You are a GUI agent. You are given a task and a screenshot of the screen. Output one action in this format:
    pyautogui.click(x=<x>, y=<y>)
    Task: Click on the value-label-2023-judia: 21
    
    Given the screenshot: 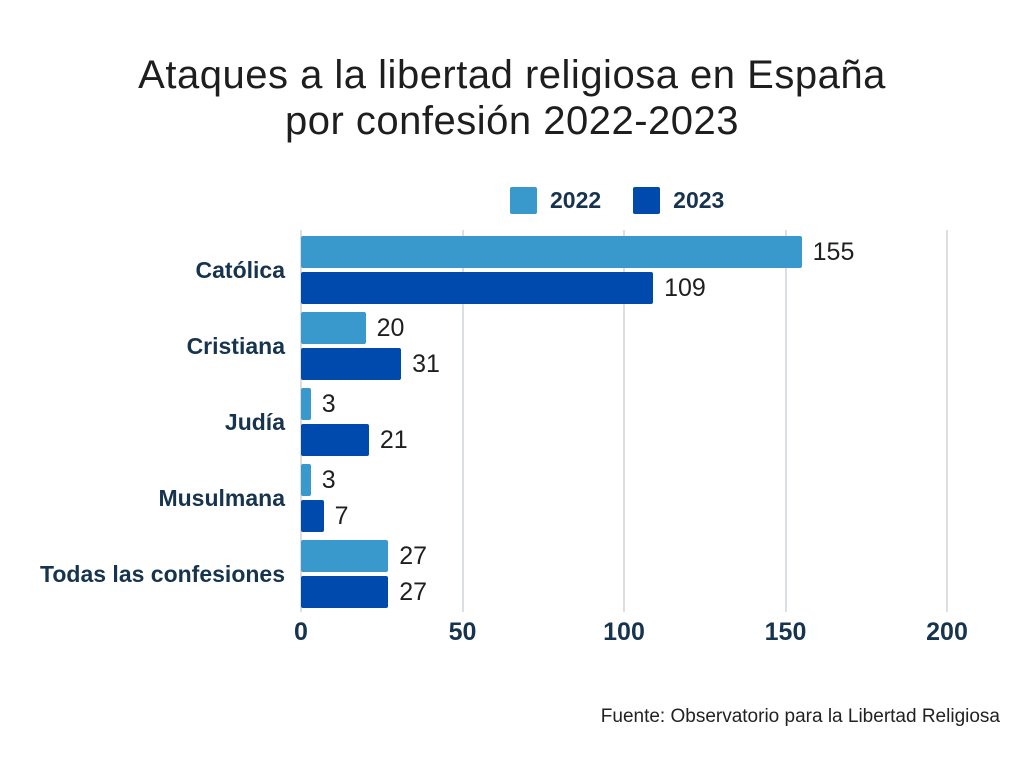 What is the action you would take?
    pyautogui.click(x=393, y=440)
    